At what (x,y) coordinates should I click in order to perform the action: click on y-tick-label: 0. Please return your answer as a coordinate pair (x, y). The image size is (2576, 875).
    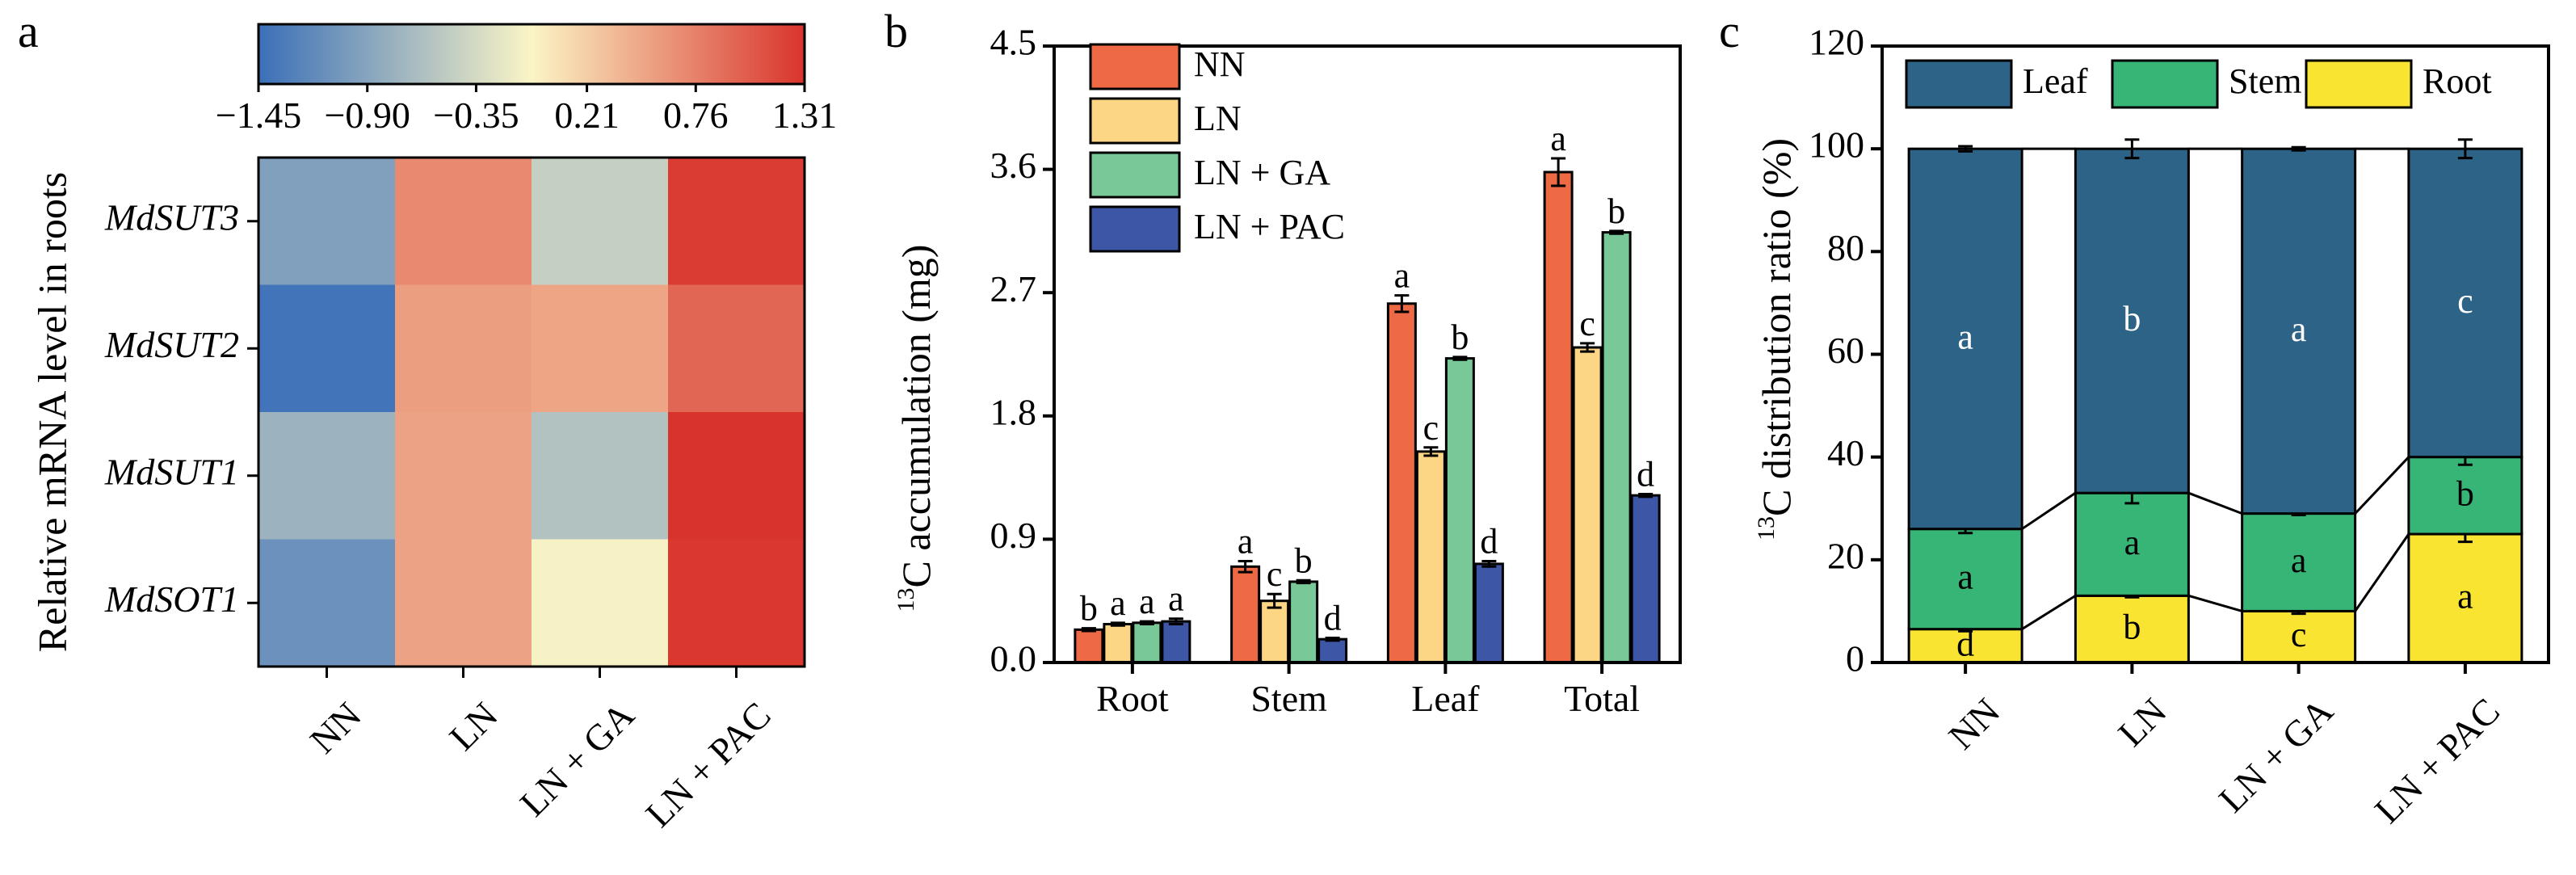
    Looking at the image, I should click on (1855, 658).